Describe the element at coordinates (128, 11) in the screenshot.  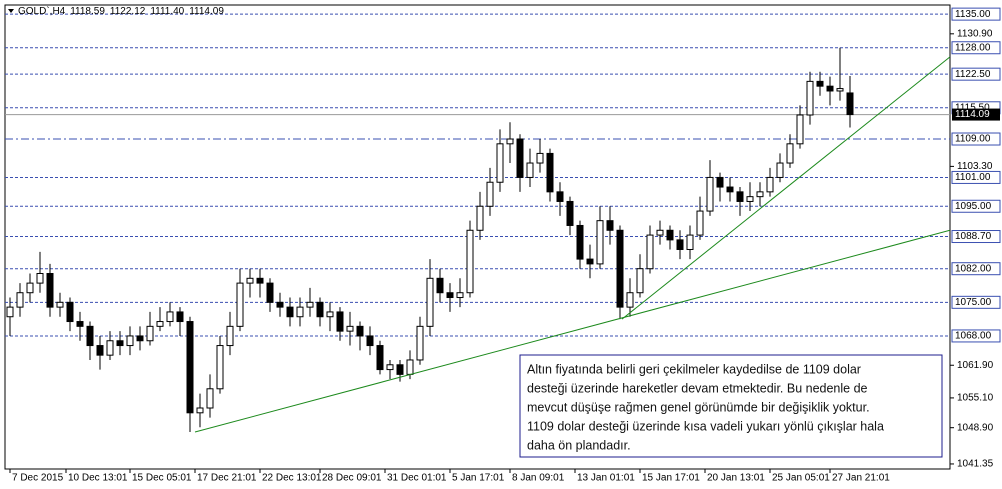
I see `header-price: 1122.12` at that location.